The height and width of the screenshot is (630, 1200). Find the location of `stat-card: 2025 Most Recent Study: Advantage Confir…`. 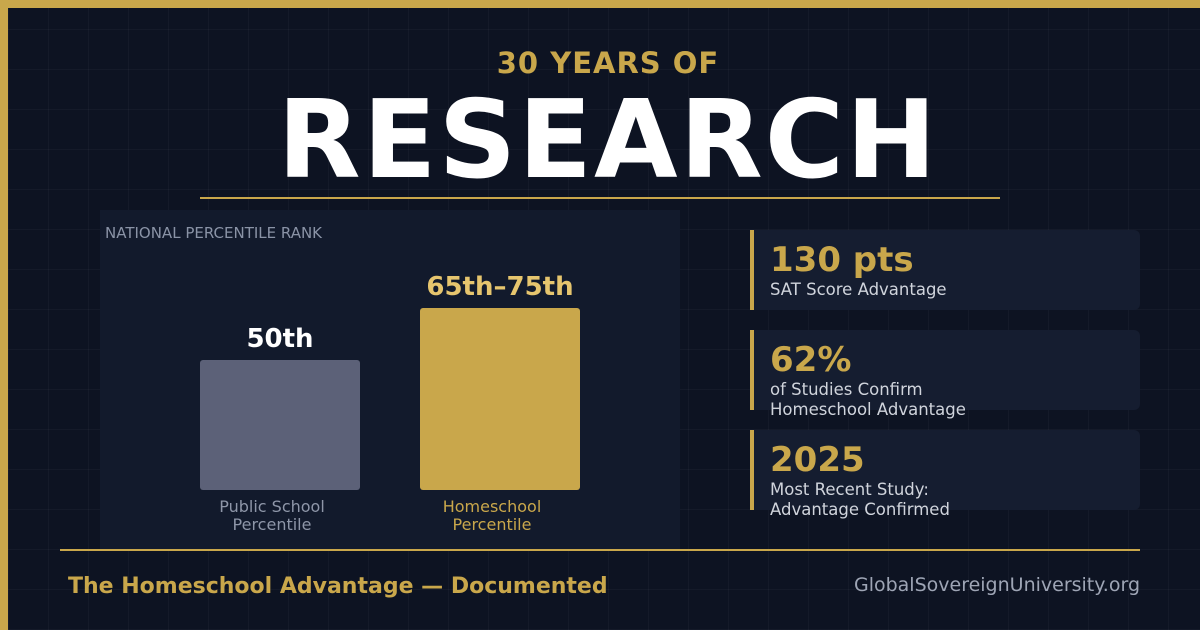

stat-card: 2025 Most Recent Study: Advantage Confir… is located at coordinates (945, 474).